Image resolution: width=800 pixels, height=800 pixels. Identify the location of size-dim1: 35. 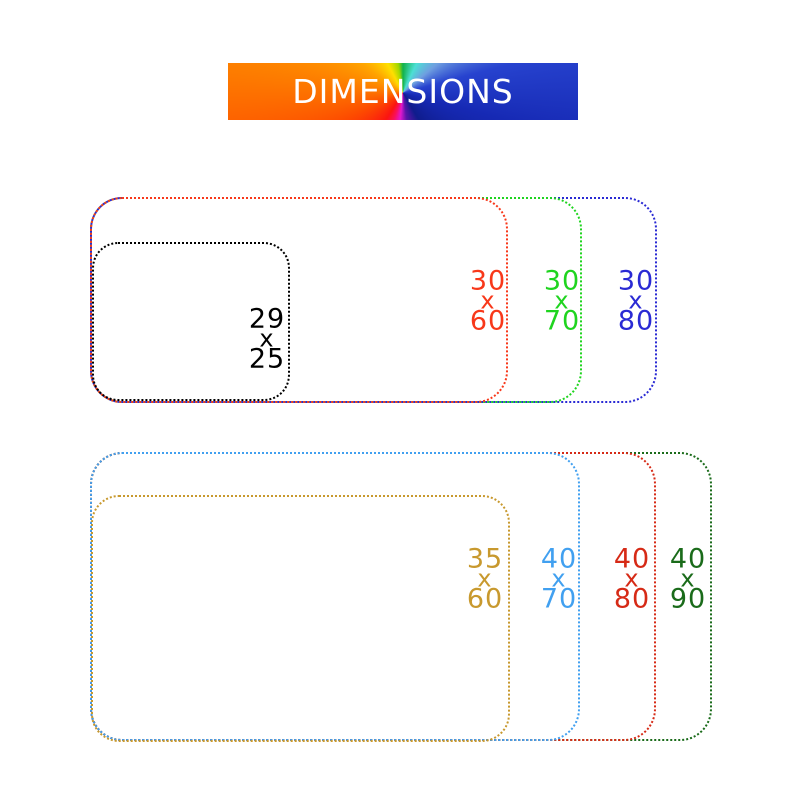
(485, 559).